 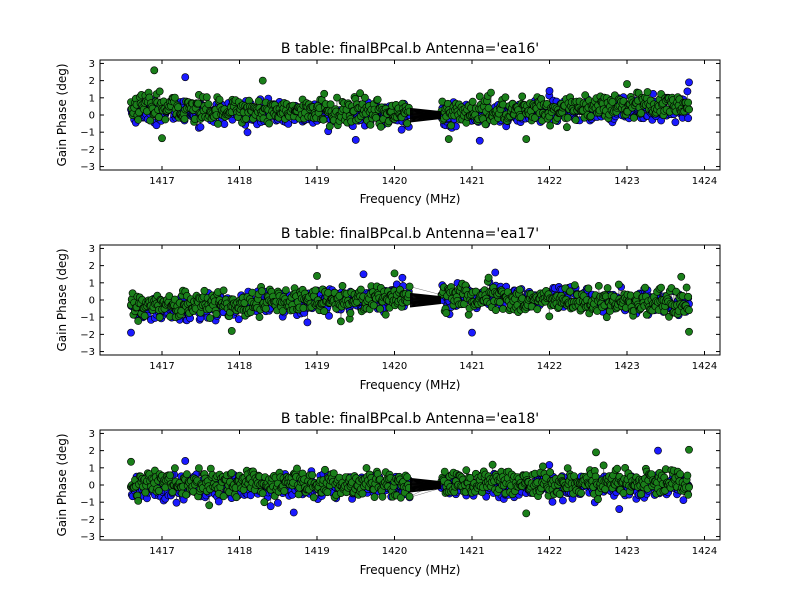 I want to click on subplot-1-title: B table: finalBPcal.b Antenna='ea16', so click(x=410, y=49).